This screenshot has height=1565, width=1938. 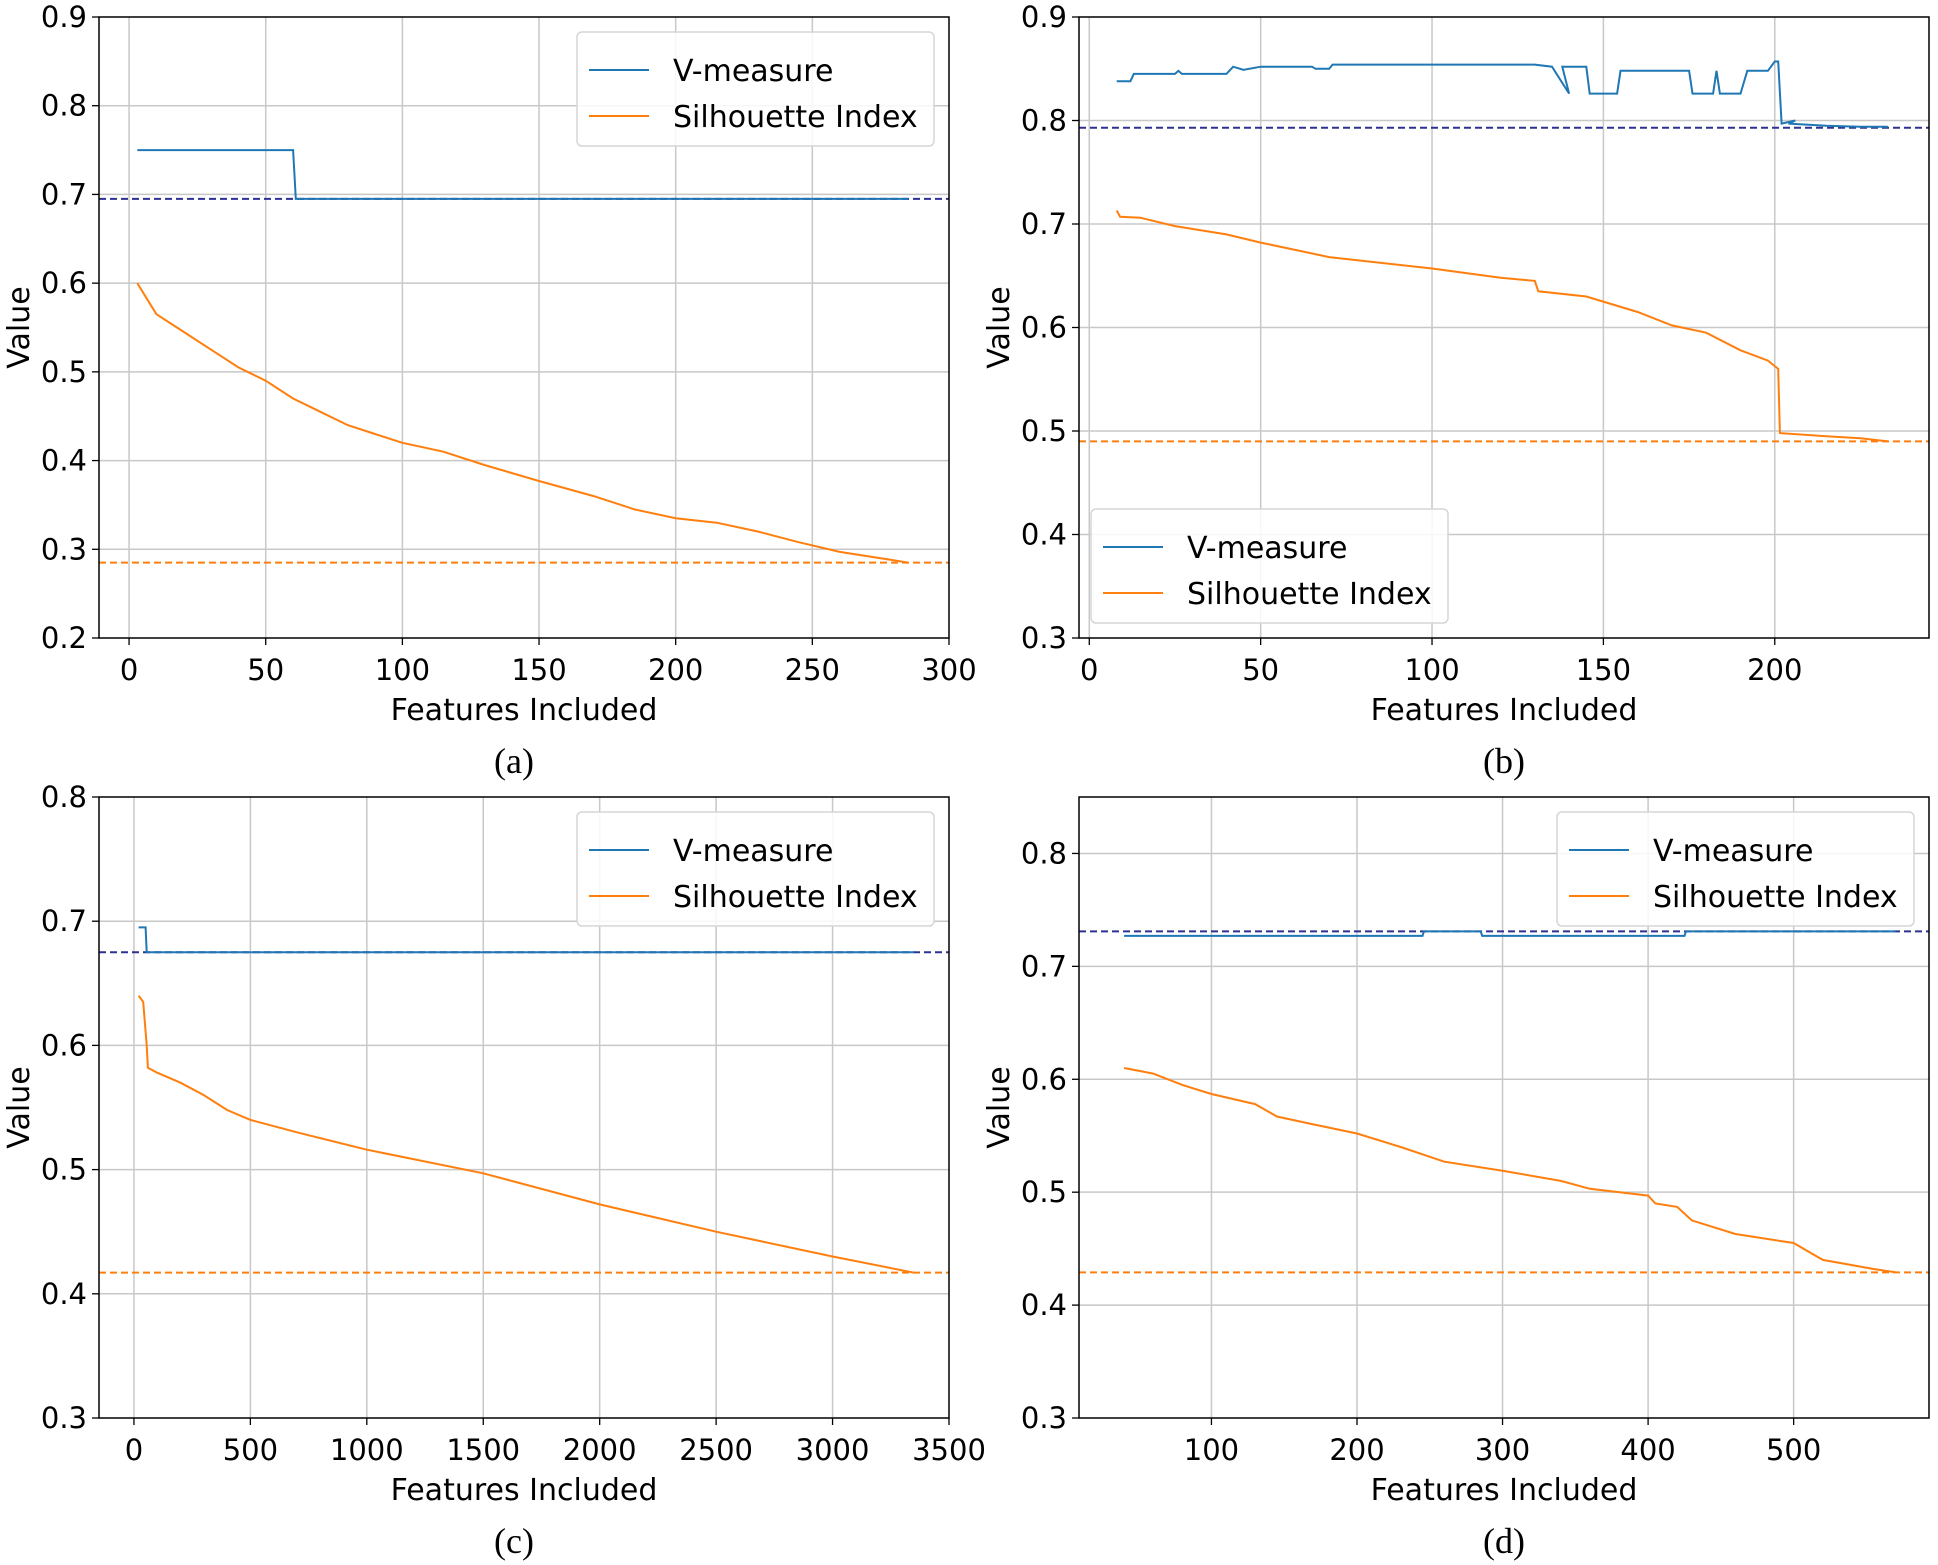 What do you see at coordinates (716, 1450) in the screenshot?
I see `x-tick-label: 2500` at bounding box center [716, 1450].